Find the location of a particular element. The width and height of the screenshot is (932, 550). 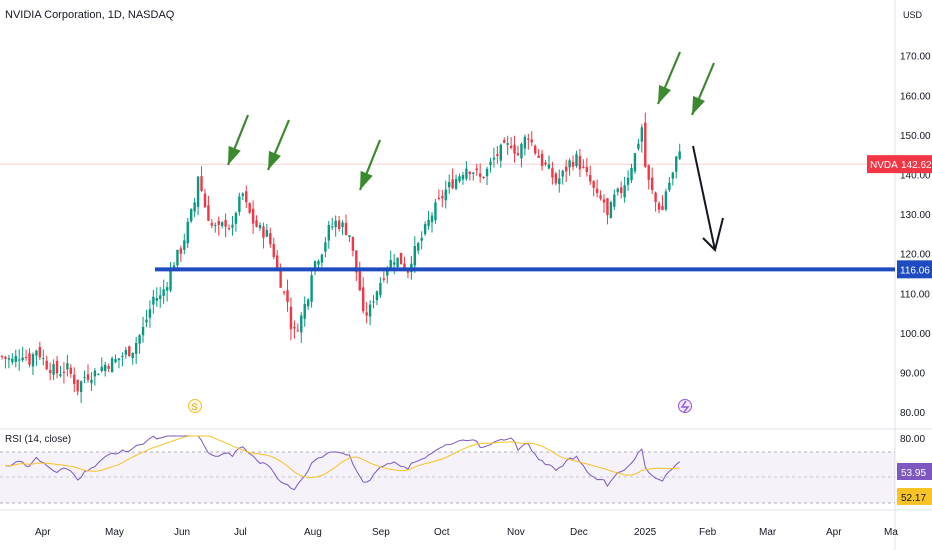

earnings-icon is located at coordinates (685, 406).